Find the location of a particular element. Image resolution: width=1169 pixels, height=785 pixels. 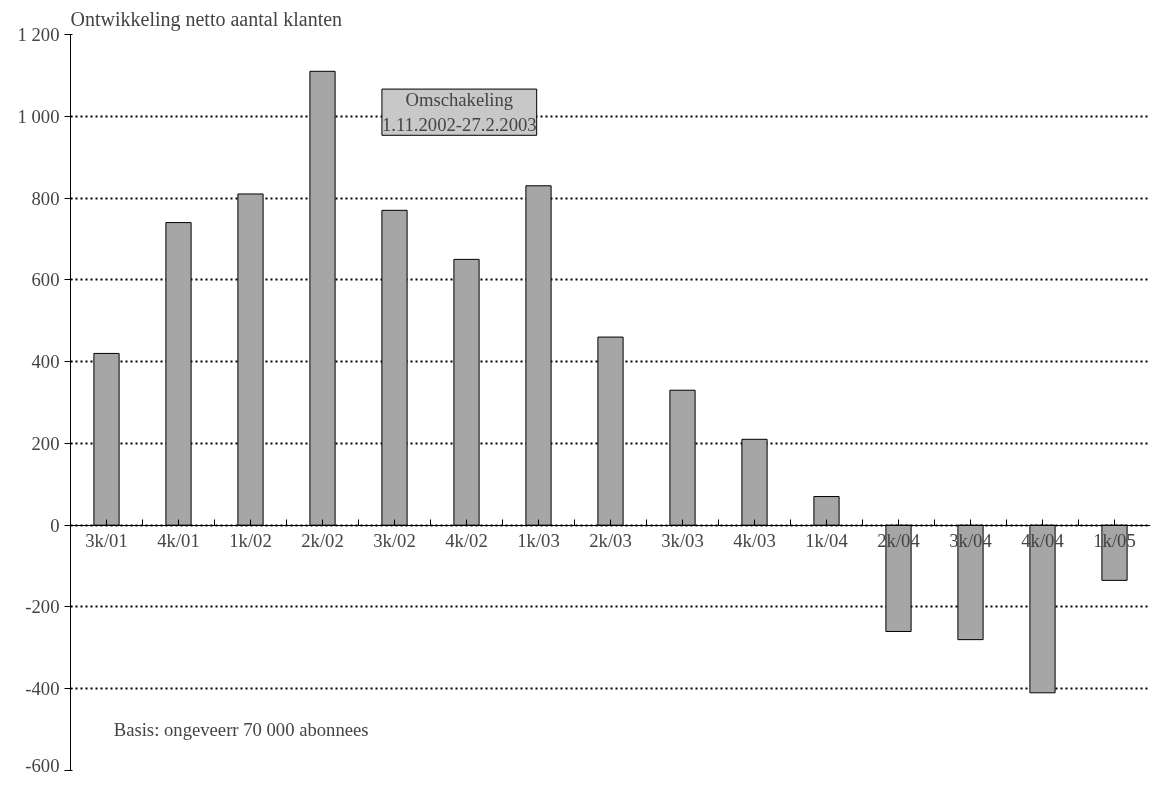

x-tick-label: 3k/03 is located at coordinates (682, 541).